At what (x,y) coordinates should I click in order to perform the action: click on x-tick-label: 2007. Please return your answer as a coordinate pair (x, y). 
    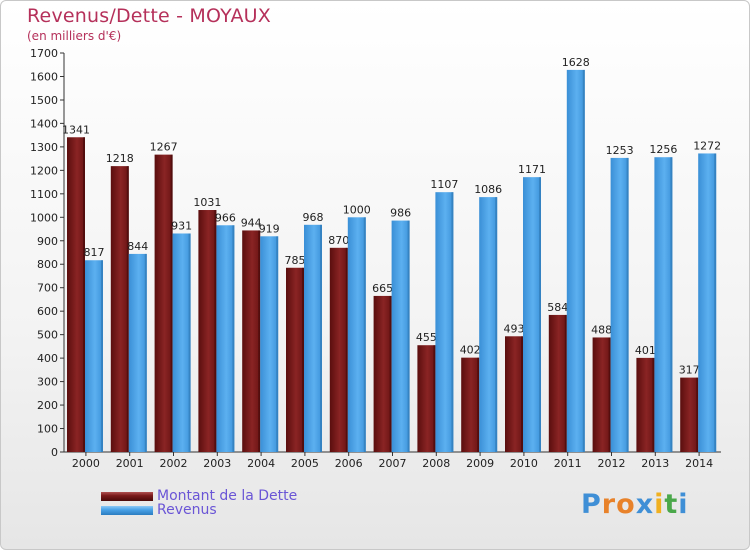
    Looking at the image, I should click on (393, 463).